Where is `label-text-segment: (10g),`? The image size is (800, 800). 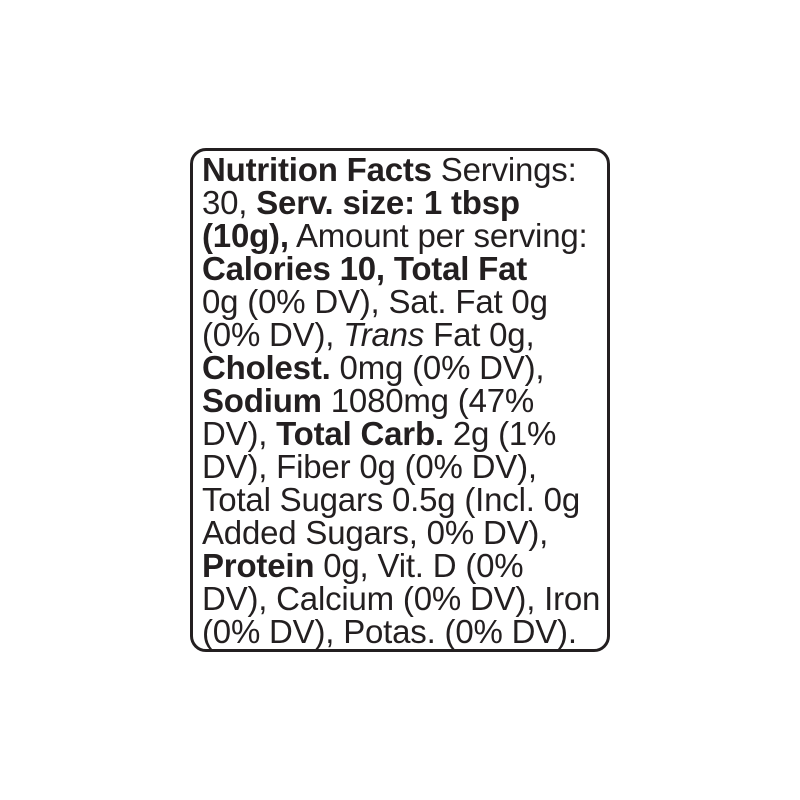 label-text-segment: (10g), is located at coordinates (245, 235).